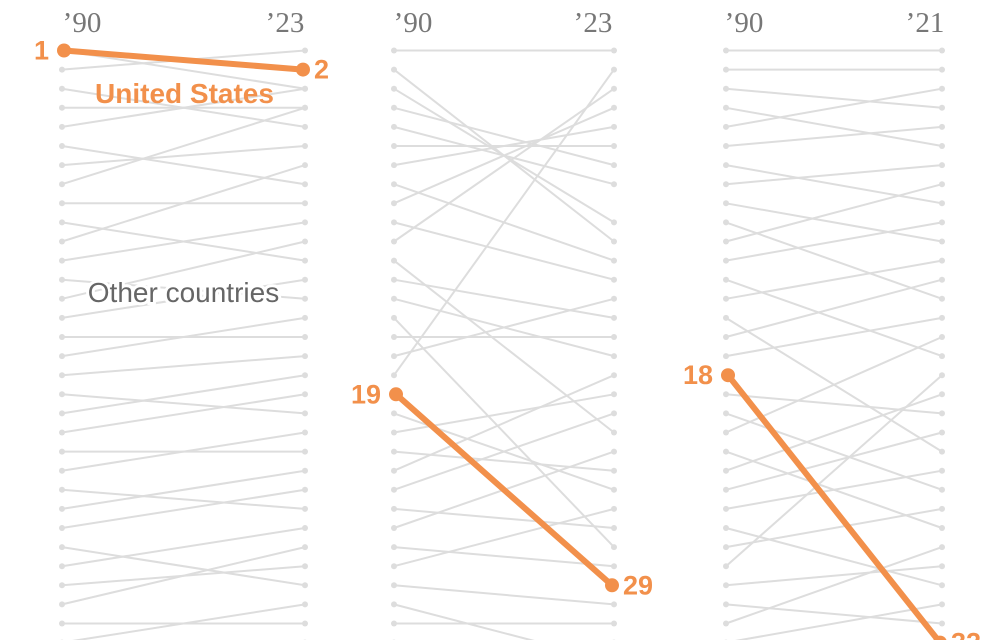 This screenshot has width=1000, height=640. I want to click on highlight-end-dot, so click(612, 585).